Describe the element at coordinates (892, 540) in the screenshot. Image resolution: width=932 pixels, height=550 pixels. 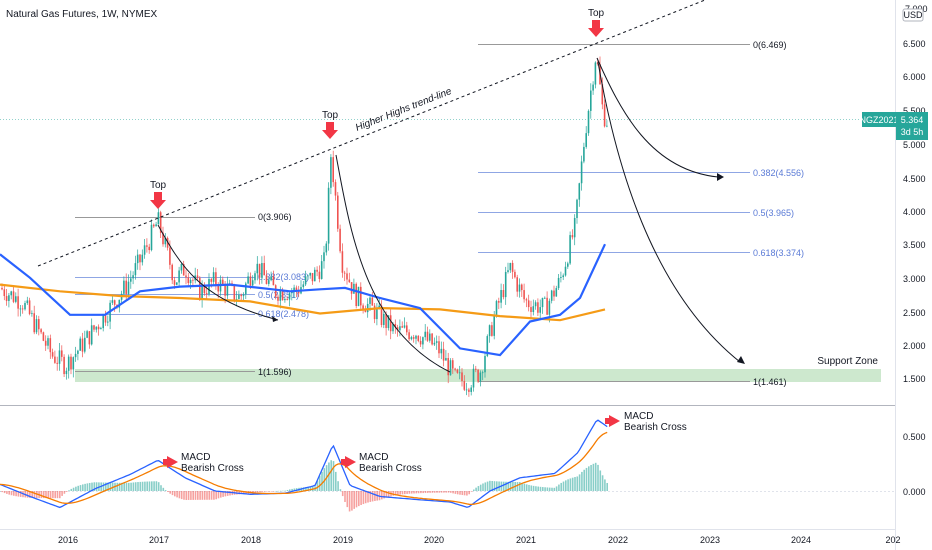
I see `time-label-2025: 202` at that location.